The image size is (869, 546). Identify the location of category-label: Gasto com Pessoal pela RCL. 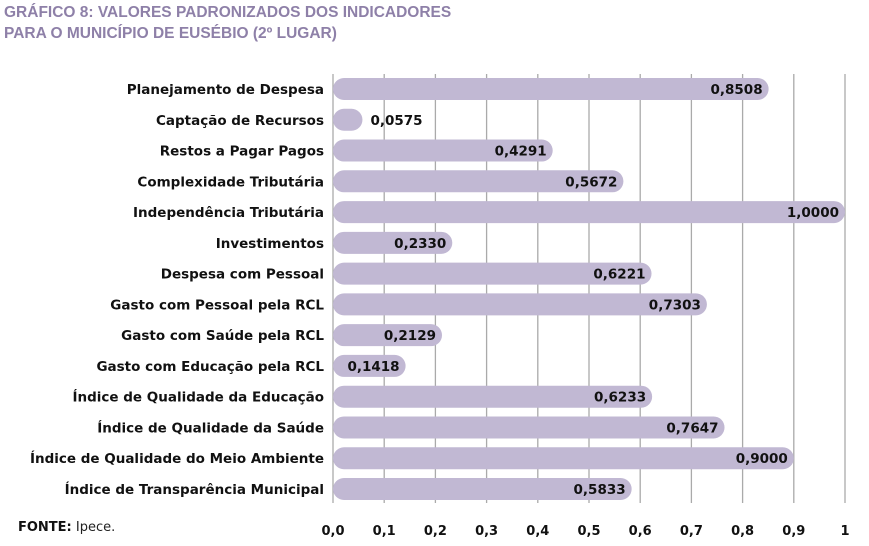
(217, 305).